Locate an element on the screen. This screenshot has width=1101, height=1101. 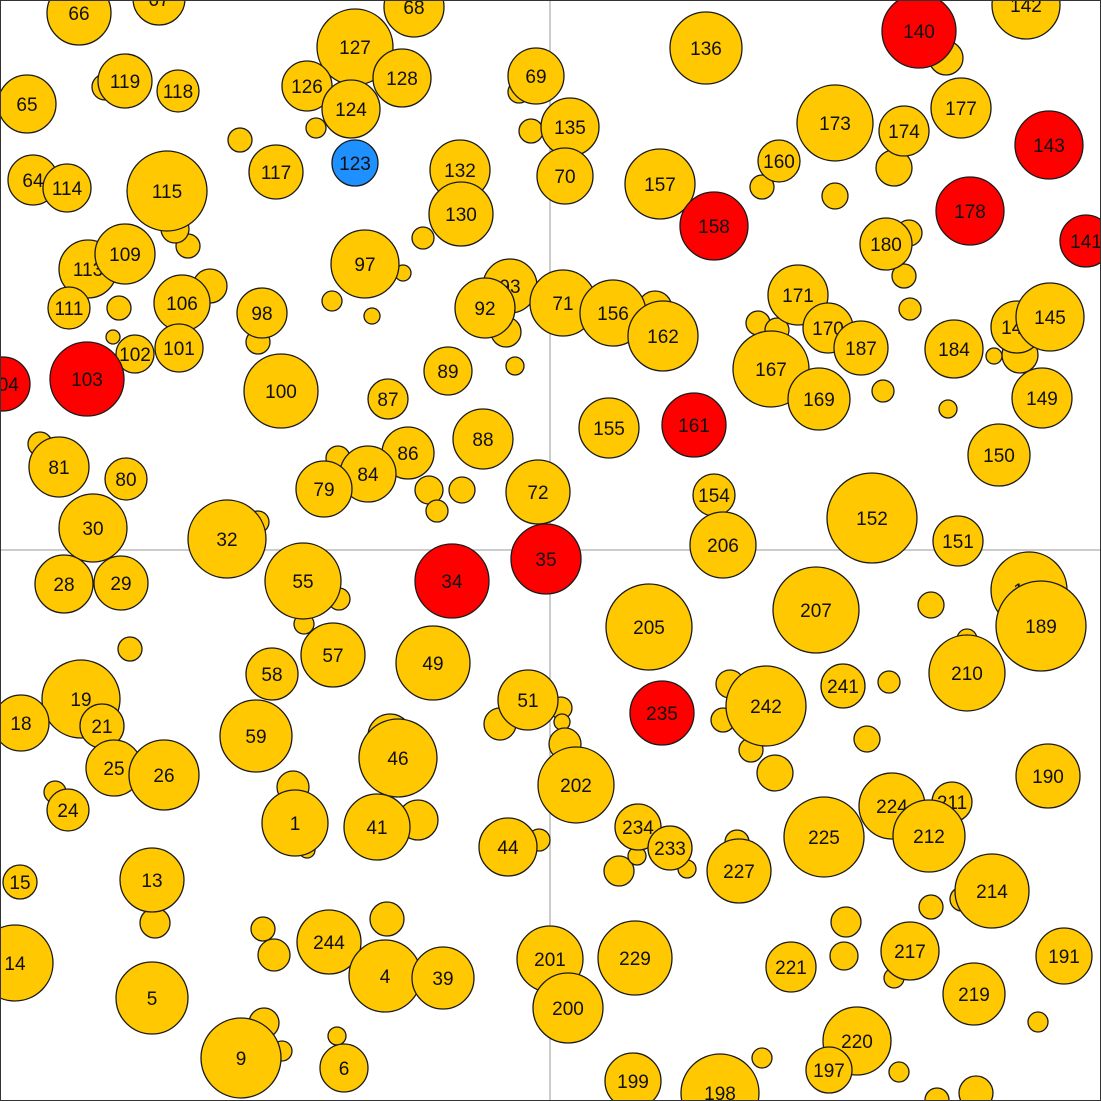
node-15: 15 is located at coordinates (20, 882).